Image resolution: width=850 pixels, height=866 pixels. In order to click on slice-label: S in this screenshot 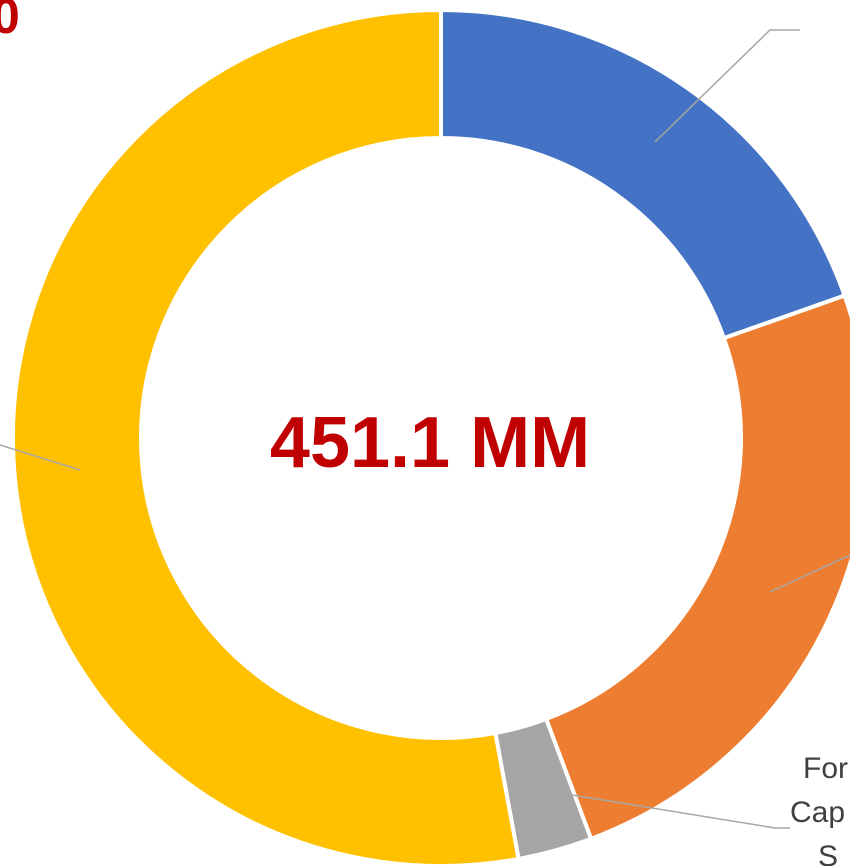, I will do `click(828, 853)`.